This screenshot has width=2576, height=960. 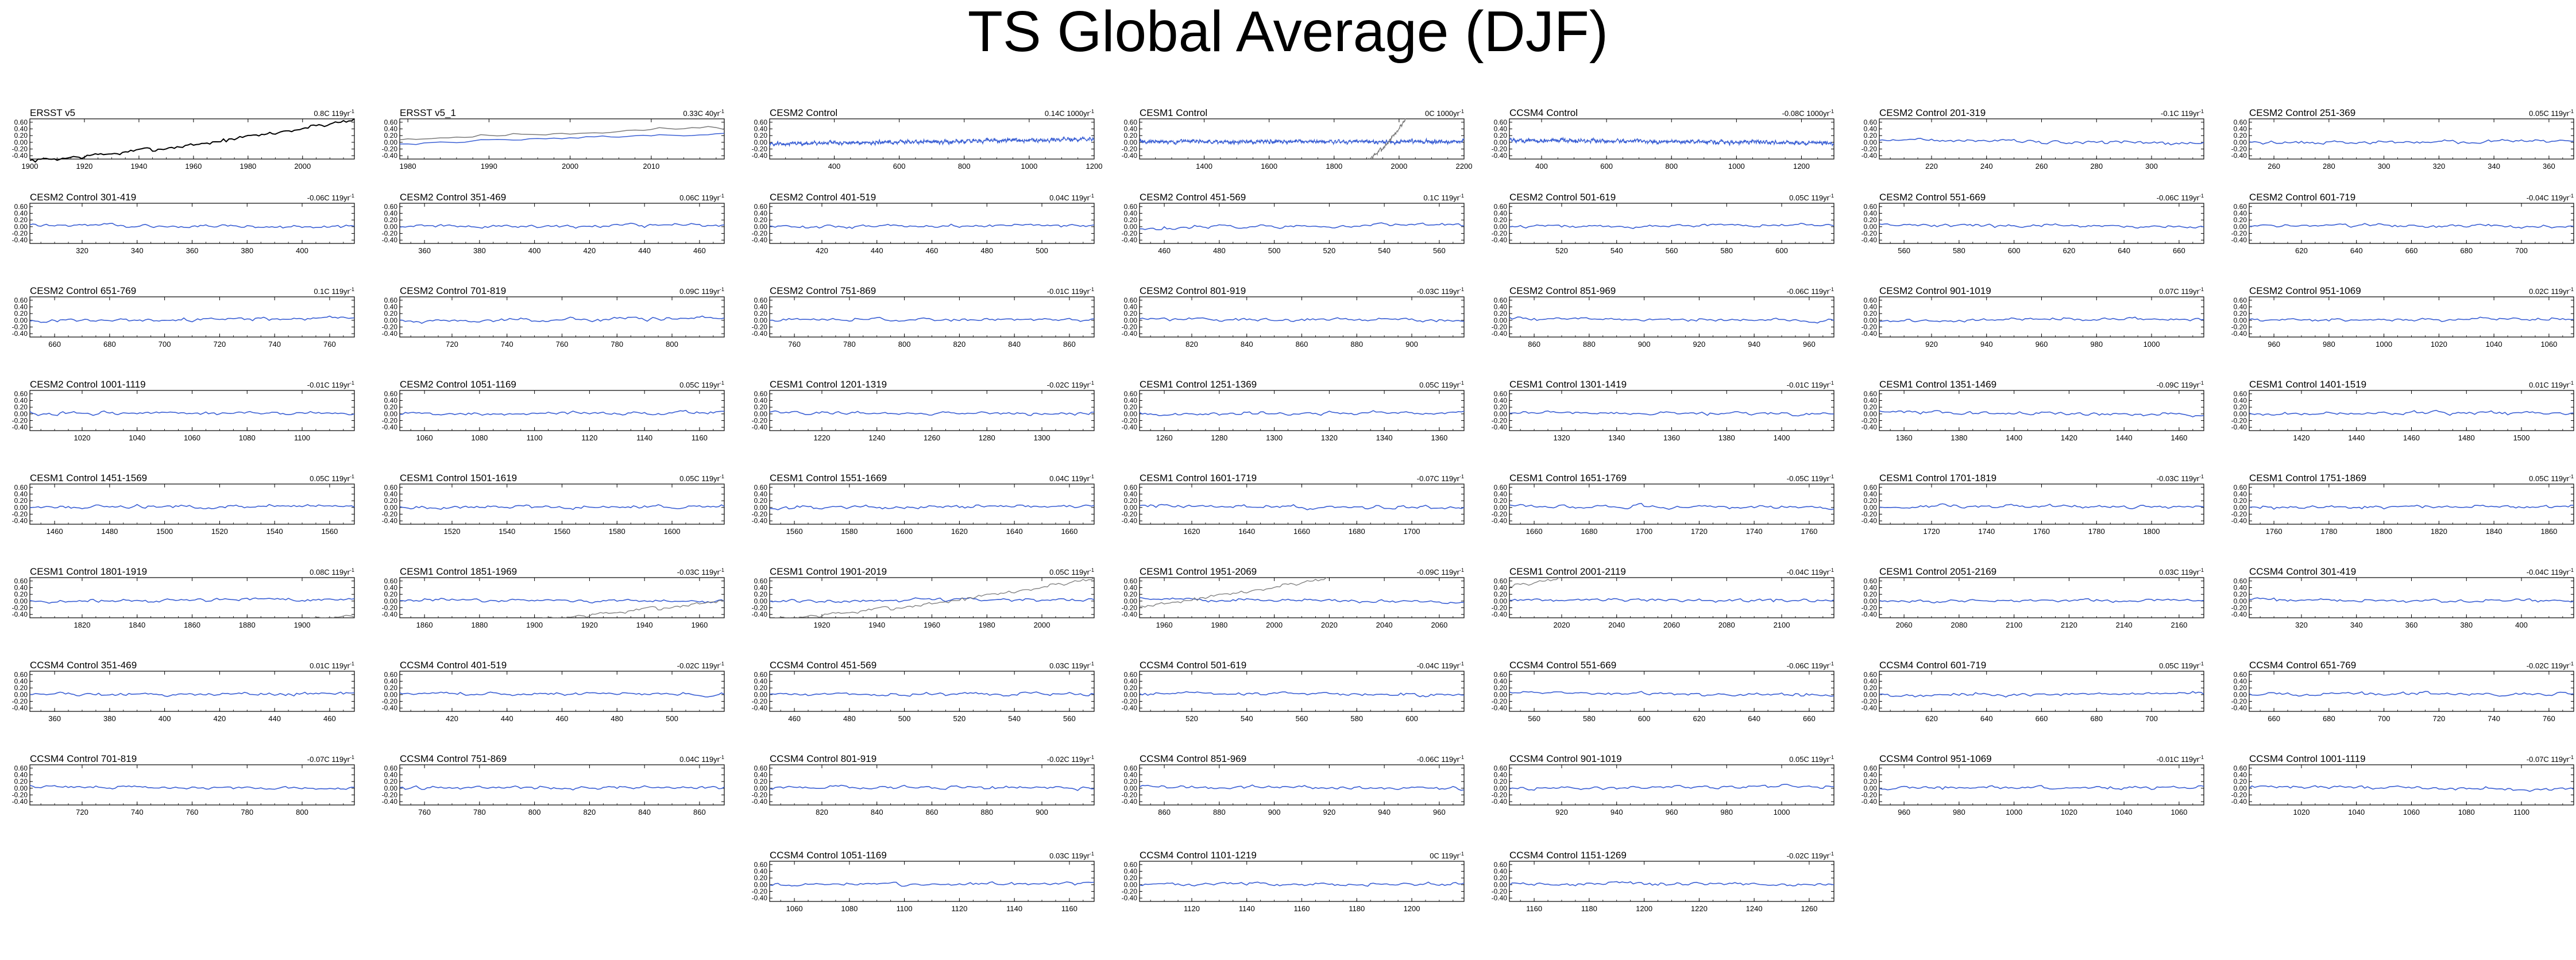 I want to click on trend-label: 0.09C 119yr-1, so click(x=701, y=291).